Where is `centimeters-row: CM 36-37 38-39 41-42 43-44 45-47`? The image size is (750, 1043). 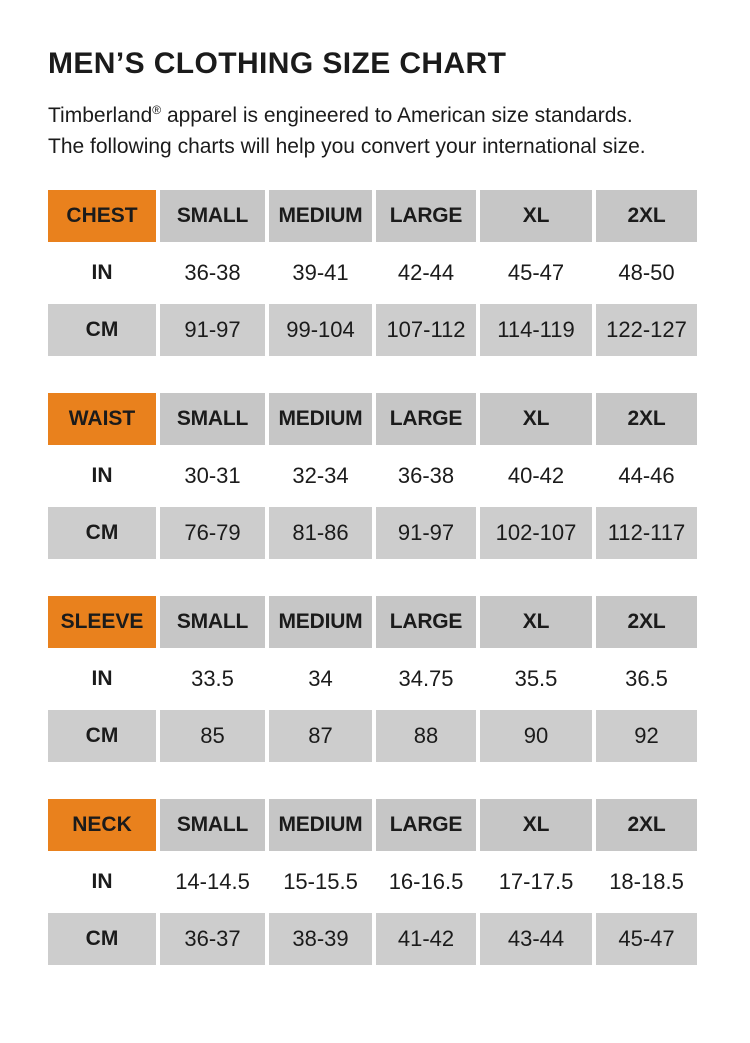 centimeters-row: CM 36-37 38-39 41-42 43-44 45-47 is located at coordinates (372, 939).